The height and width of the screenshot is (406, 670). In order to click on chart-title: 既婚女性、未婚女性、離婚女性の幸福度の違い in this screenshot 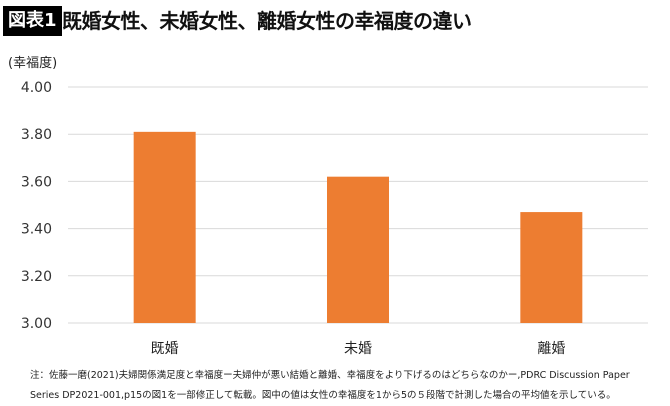, I will do `click(267, 21)`.